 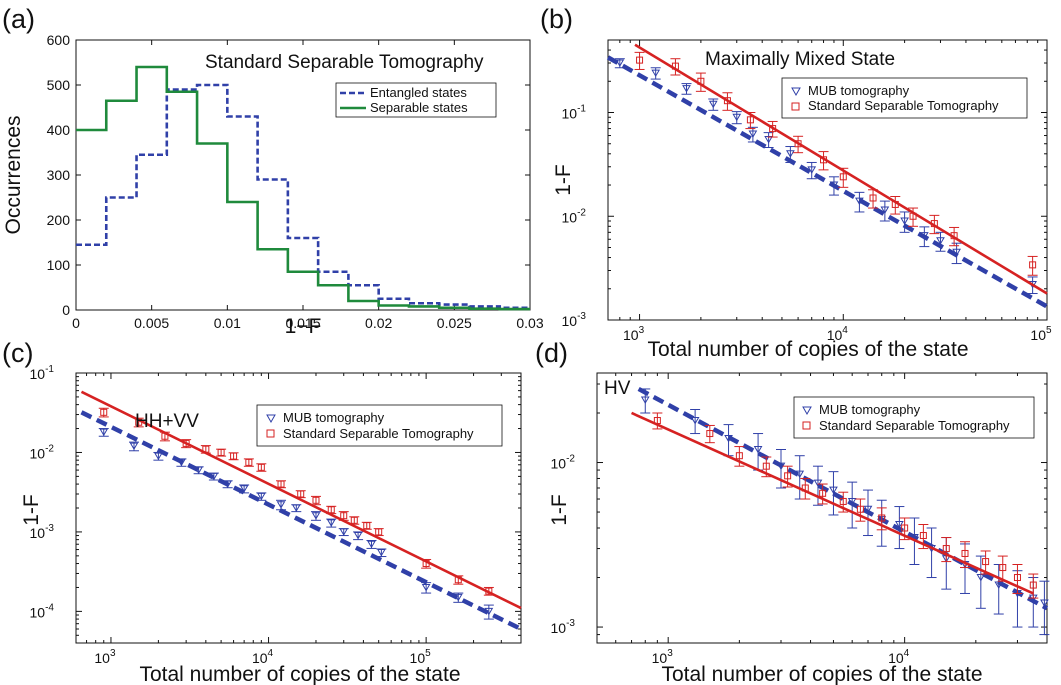 I want to click on legend-marker-sst, so click(x=795, y=106).